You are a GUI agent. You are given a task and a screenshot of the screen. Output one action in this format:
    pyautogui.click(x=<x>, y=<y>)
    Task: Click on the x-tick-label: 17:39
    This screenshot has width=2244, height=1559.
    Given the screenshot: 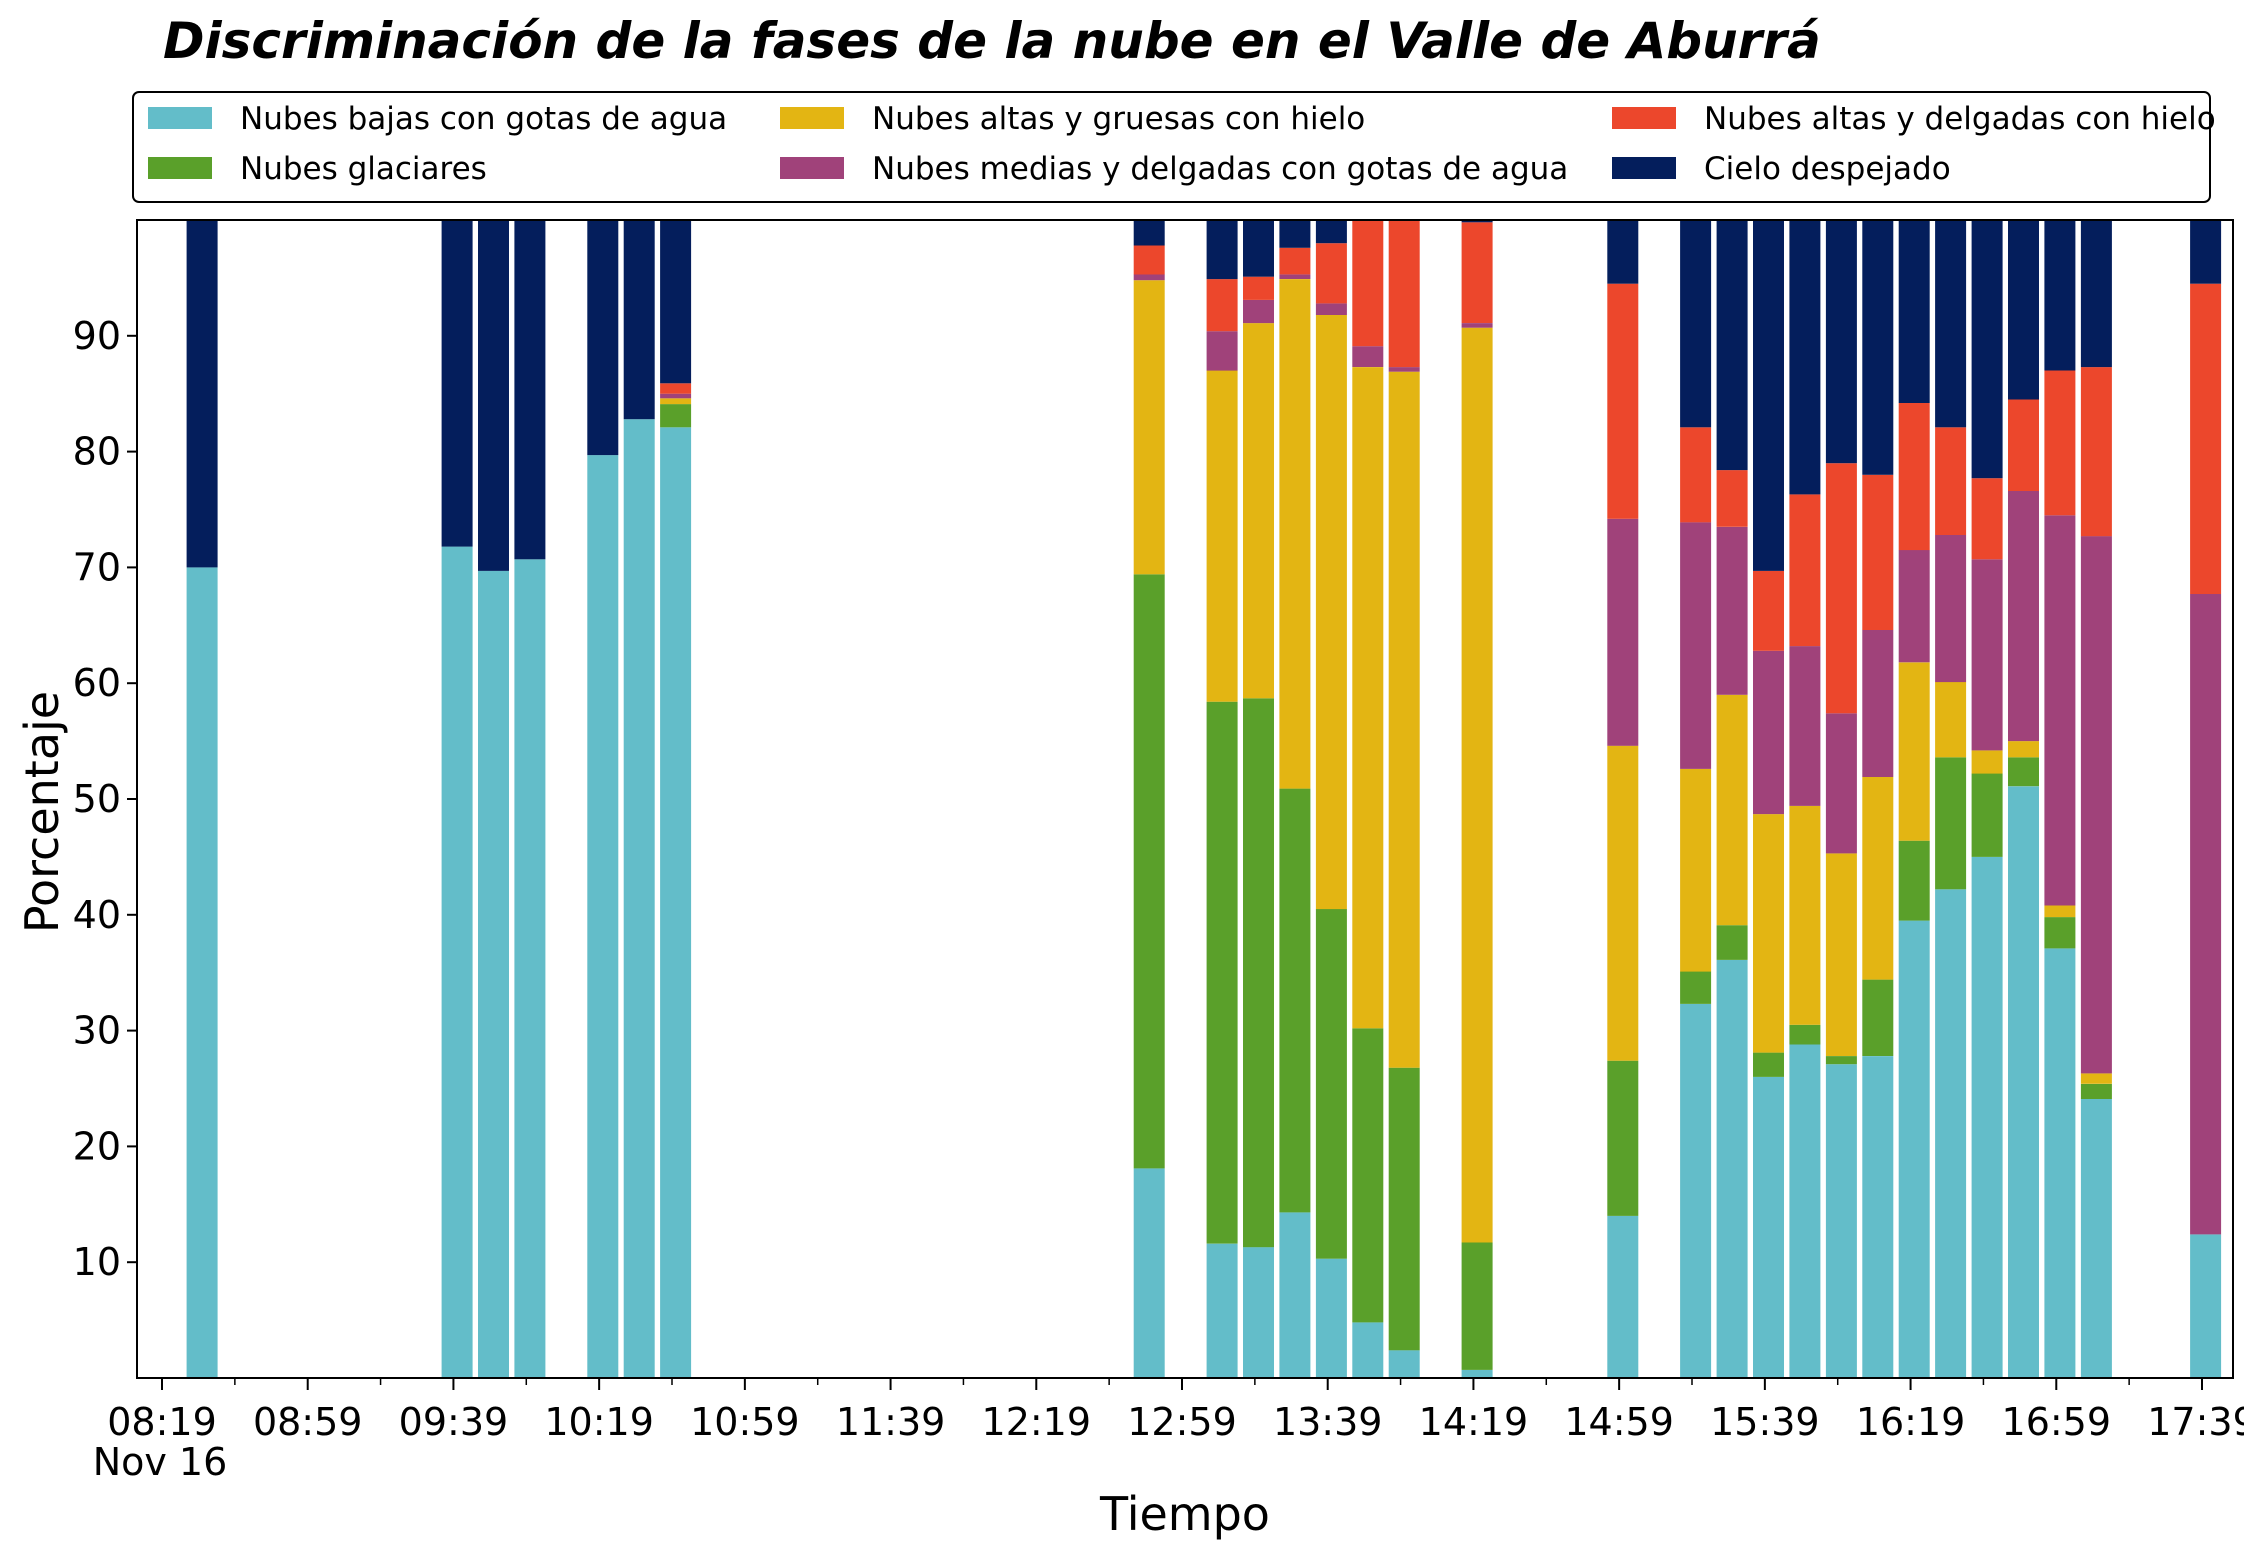 What is the action you would take?
    pyautogui.click(x=2195, y=1422)
    